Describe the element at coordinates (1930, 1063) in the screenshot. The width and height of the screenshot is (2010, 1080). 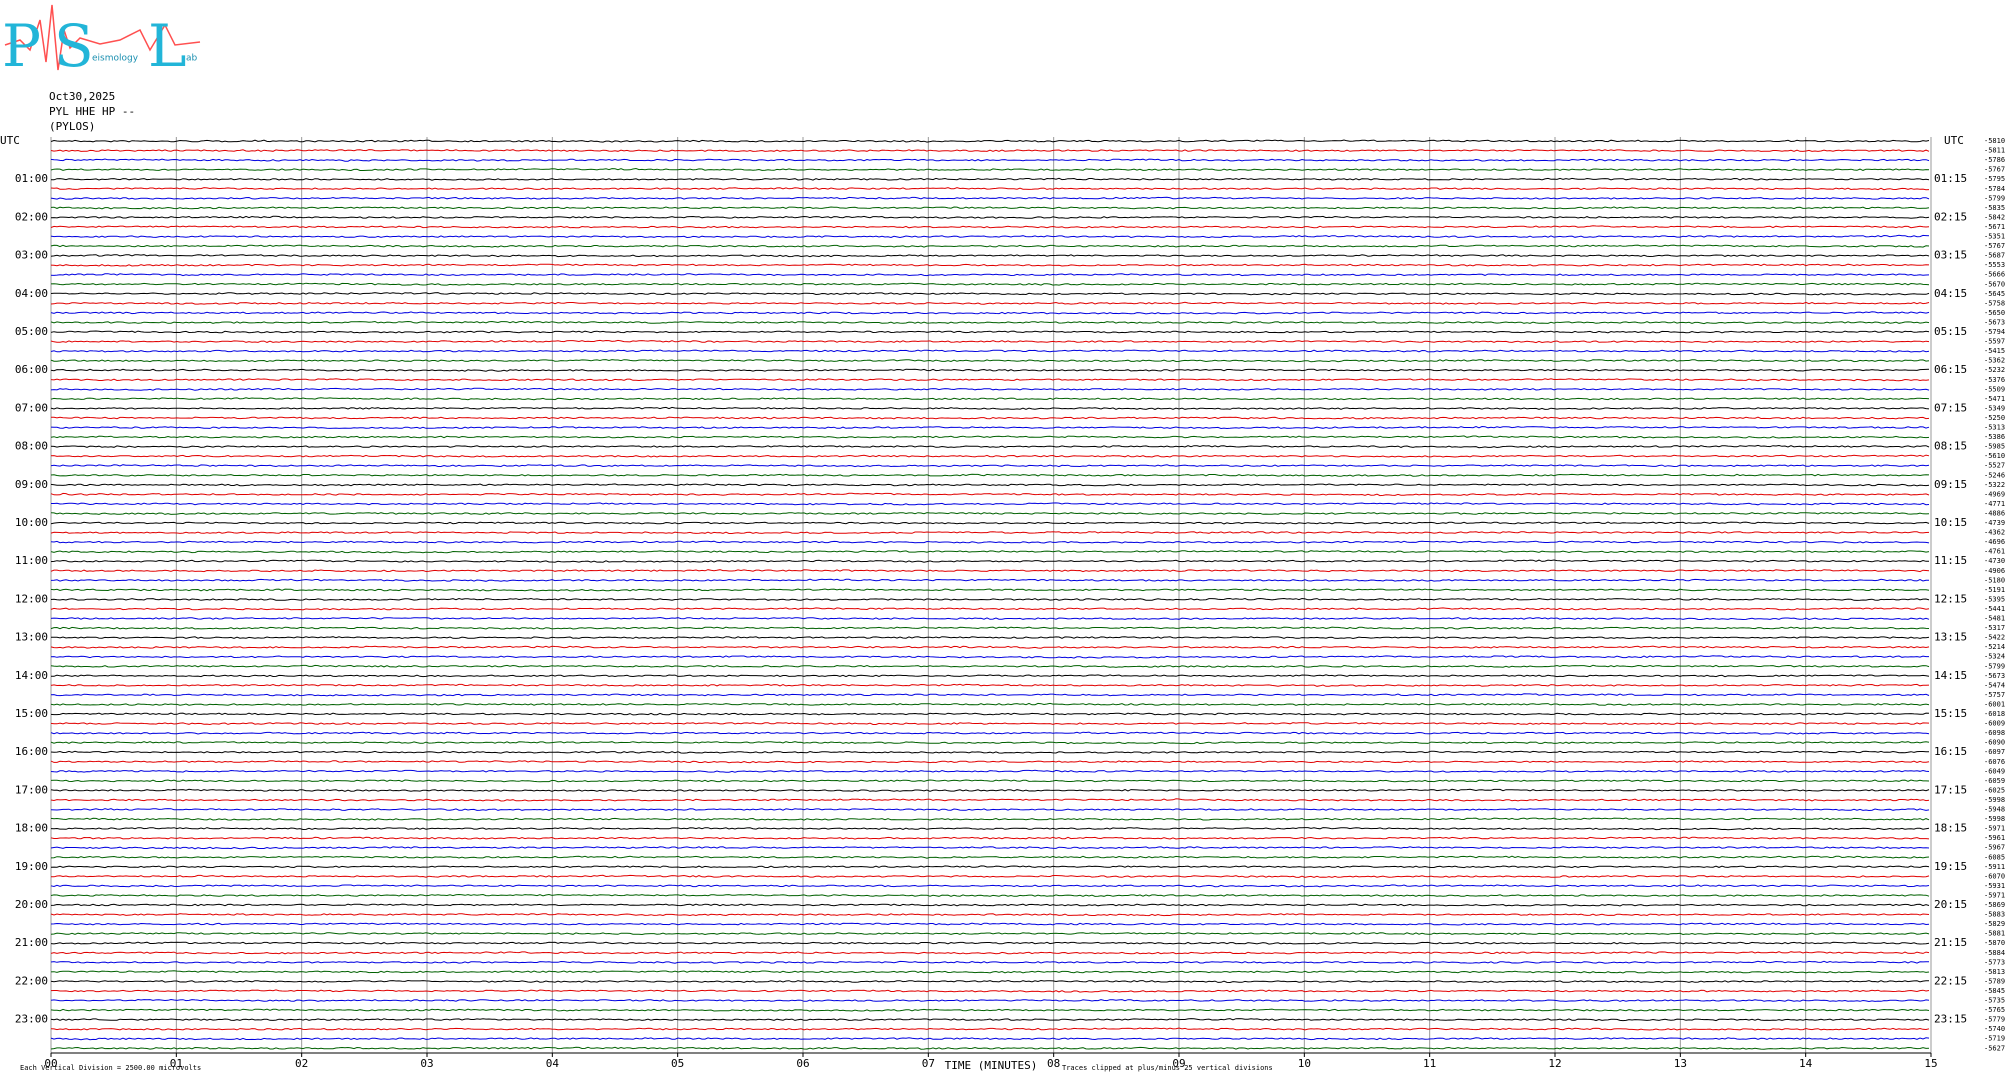
I see `x-tick-label: 15` at that location.